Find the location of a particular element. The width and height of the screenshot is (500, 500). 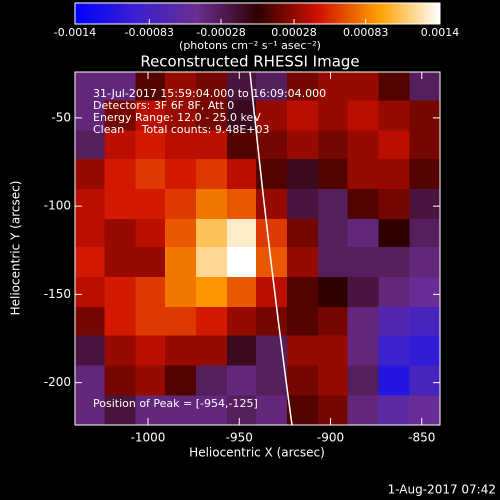

annotation: 31-Jul-2017 15:59:04.000 to 16:09:04.000 is located at coordinates (209, 93).